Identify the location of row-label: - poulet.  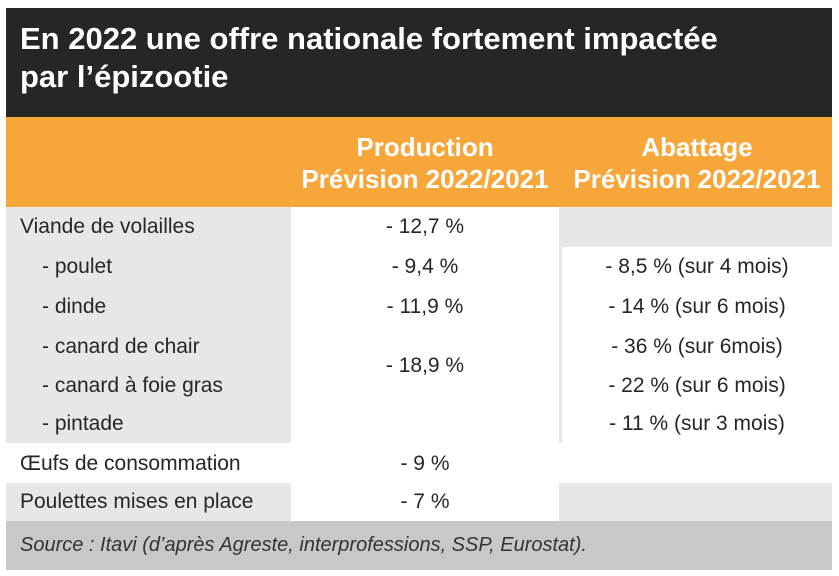
(77, 266).